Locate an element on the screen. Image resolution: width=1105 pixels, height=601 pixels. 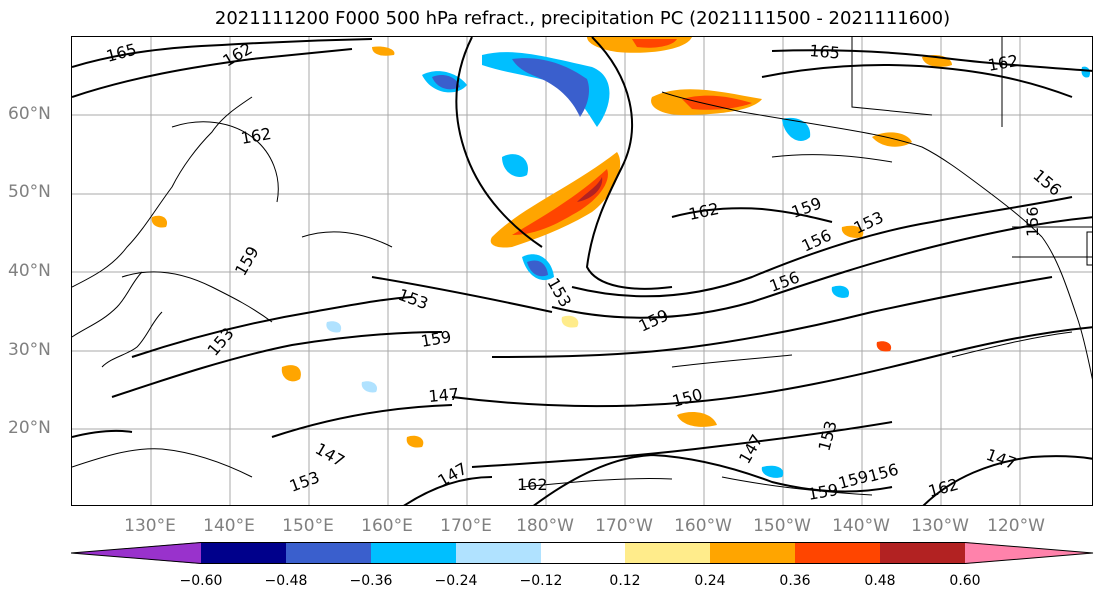
lon-label-150e: 150°E is located at coordinates (308, 526).